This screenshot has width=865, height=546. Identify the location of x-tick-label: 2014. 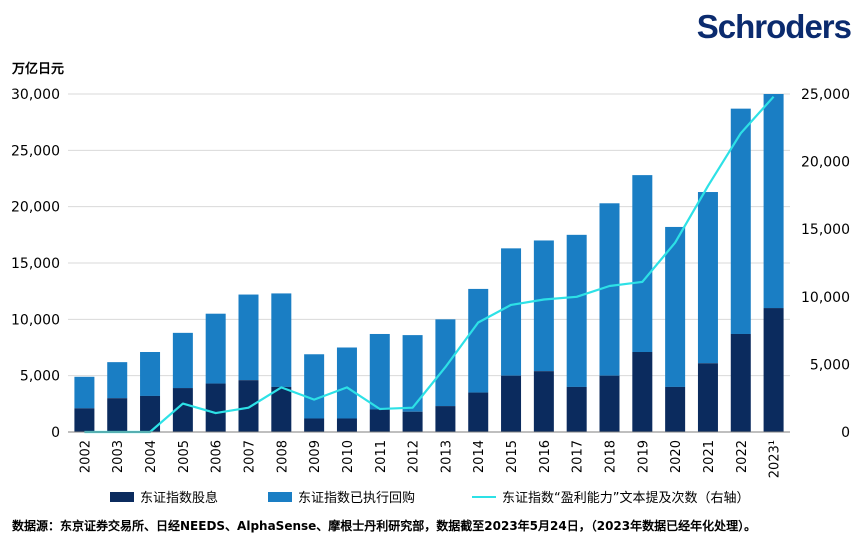
(479, 456).